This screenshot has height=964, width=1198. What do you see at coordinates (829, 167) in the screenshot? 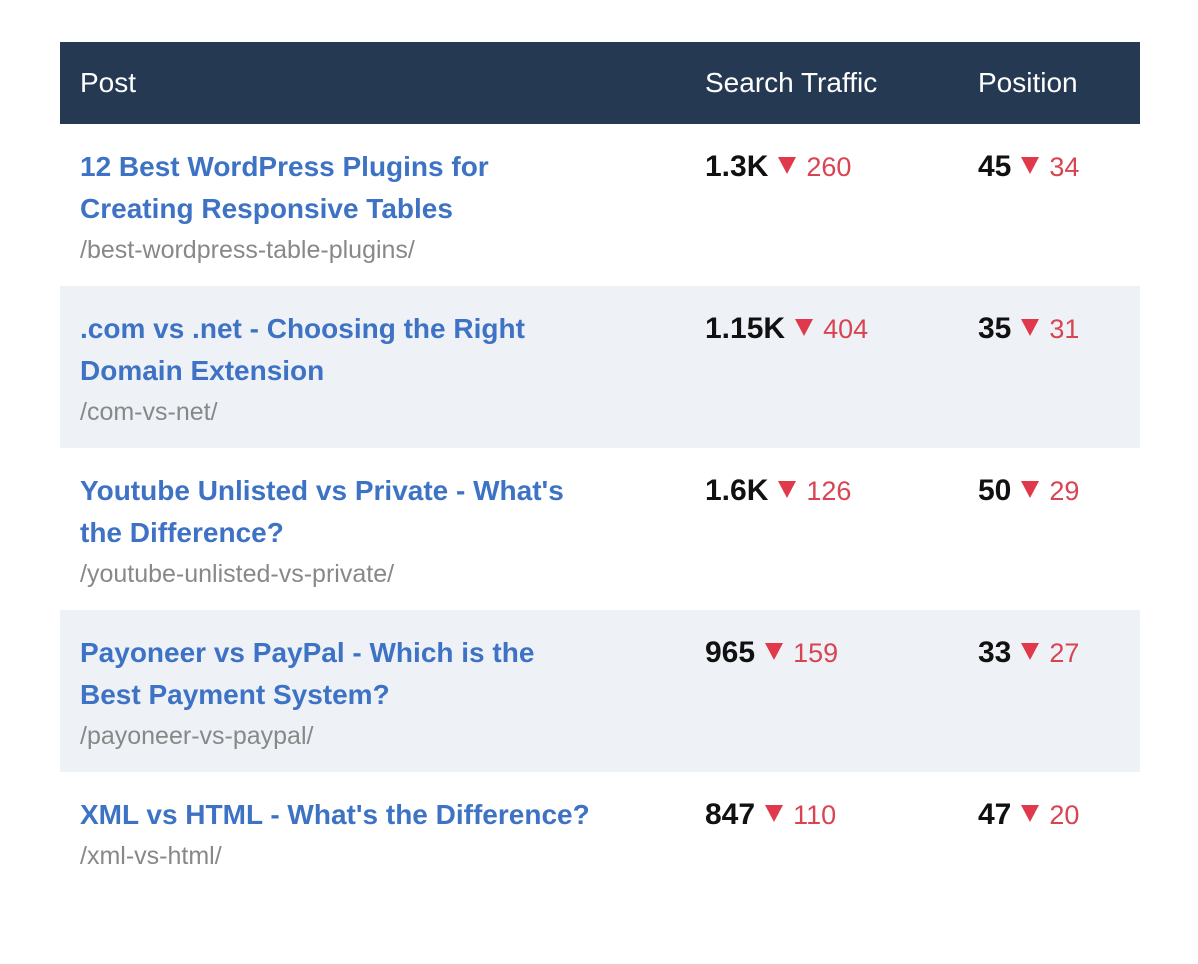
I see `traffic-delta: 260` at bounding box center [829, 167].